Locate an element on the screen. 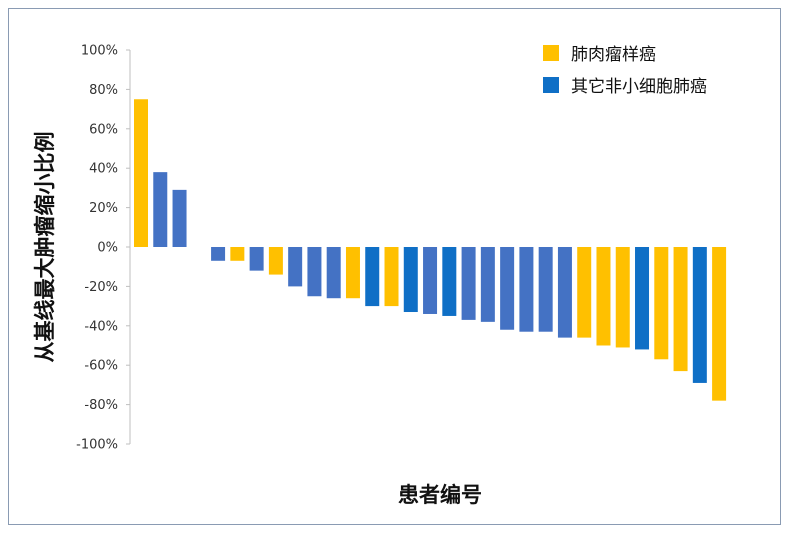  y-tick-label: 40% is located at coordinates (103, 169).